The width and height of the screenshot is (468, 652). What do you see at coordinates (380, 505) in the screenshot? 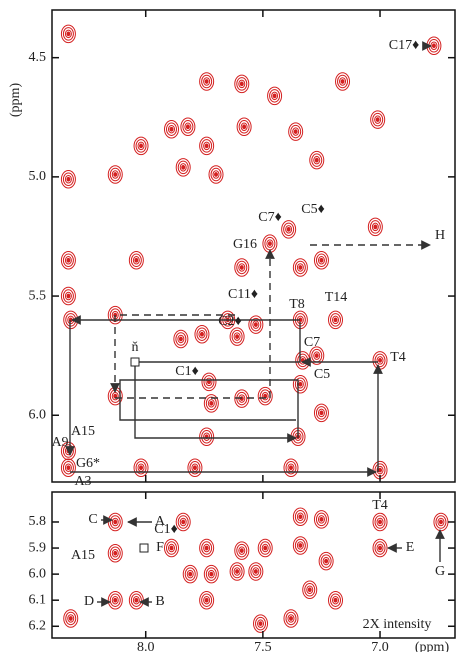
I see `peak-annotation: T4` at bounding box center [380, 505].